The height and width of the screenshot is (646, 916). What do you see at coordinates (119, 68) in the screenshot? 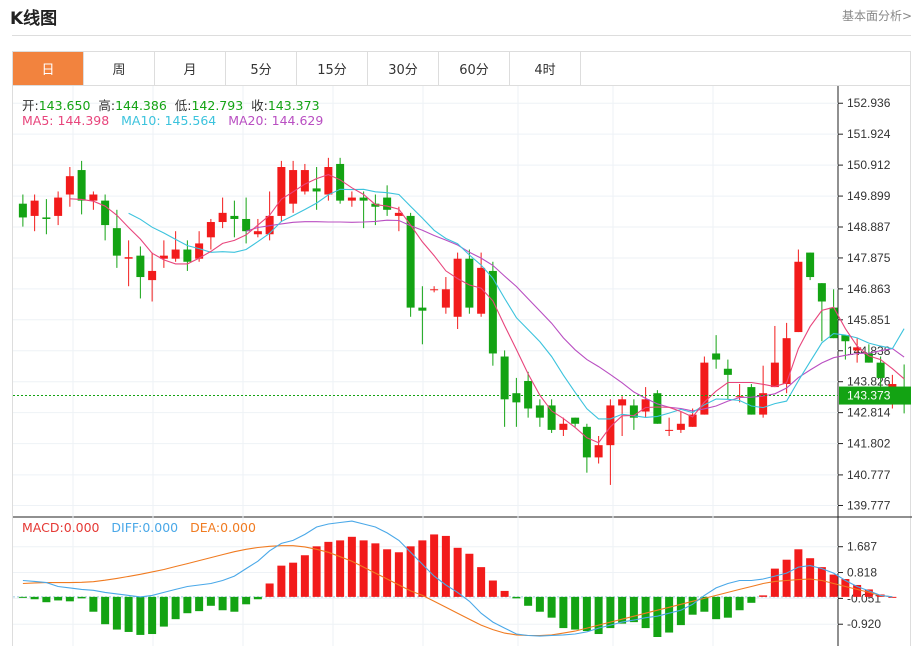
I see `tab-1: 周` at bounding box center [119, 68].